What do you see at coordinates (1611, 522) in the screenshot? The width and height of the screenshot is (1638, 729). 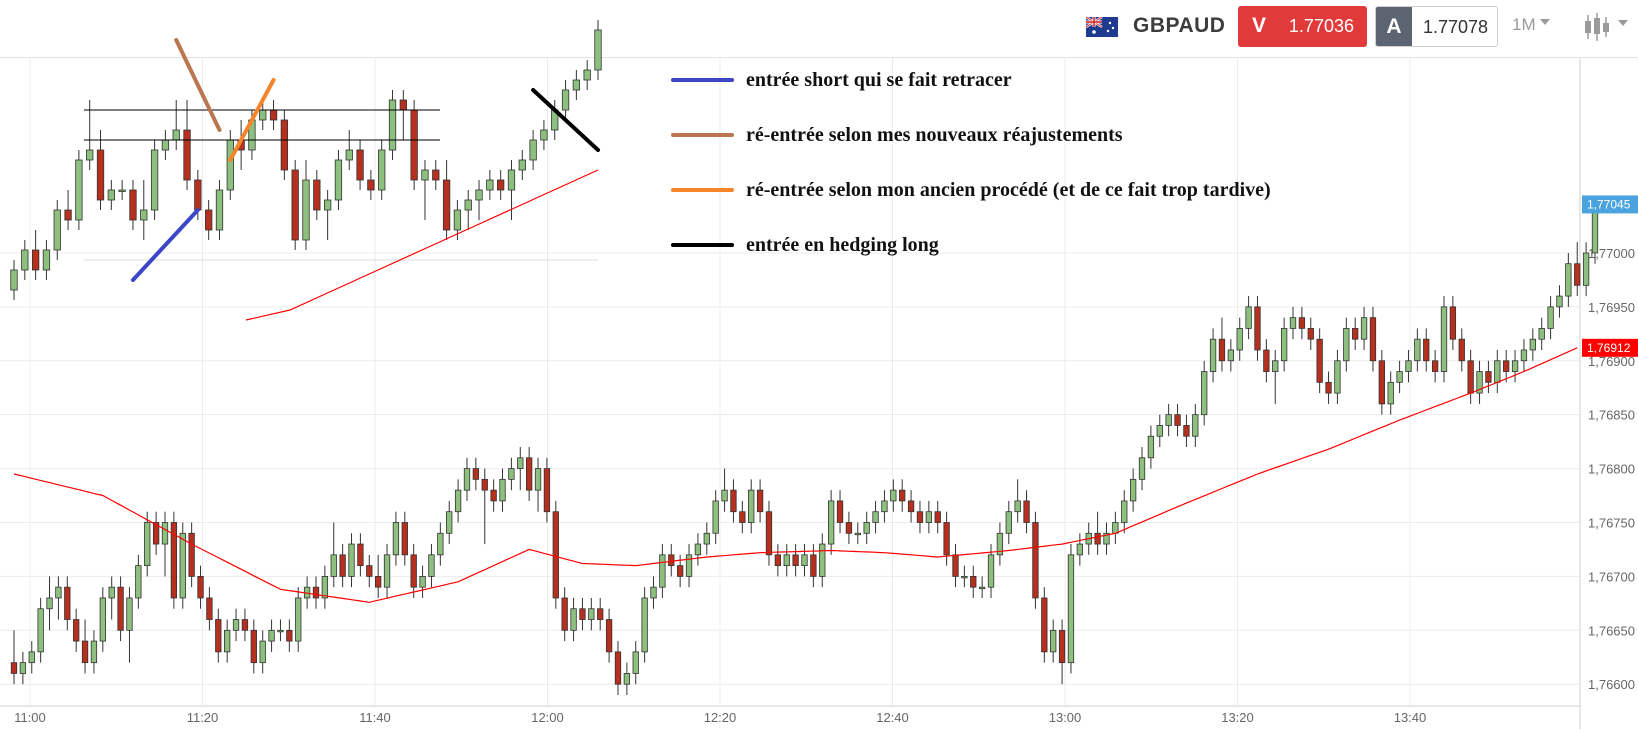 I see `y-tick-label: 1,76750` at bounding box center [1611, 522].